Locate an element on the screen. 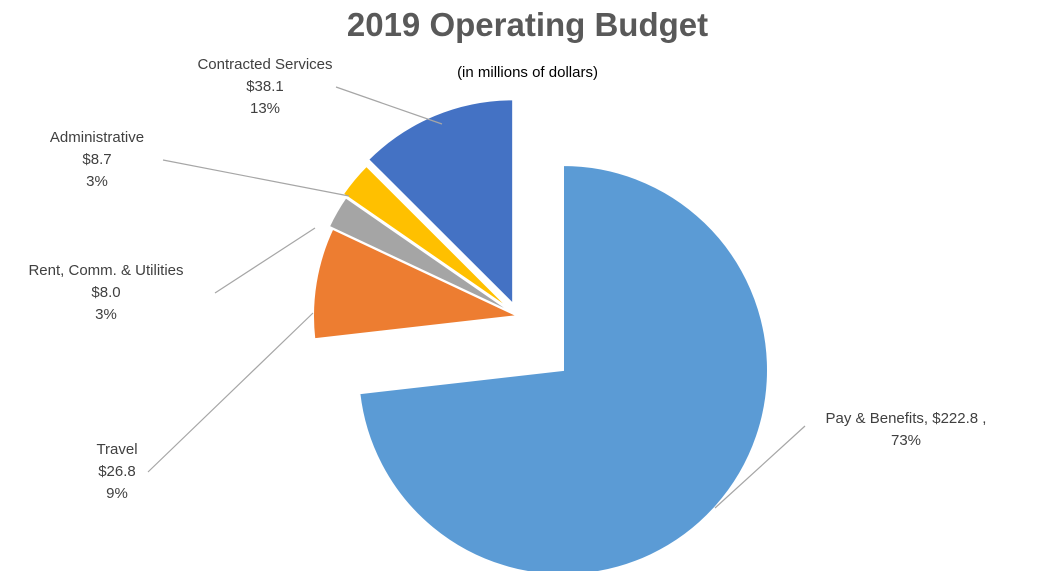 The height and width of the screenshot is (571, 1055). data-label-travel: Travel $26.8 9% is located at coordinates (116, 471).